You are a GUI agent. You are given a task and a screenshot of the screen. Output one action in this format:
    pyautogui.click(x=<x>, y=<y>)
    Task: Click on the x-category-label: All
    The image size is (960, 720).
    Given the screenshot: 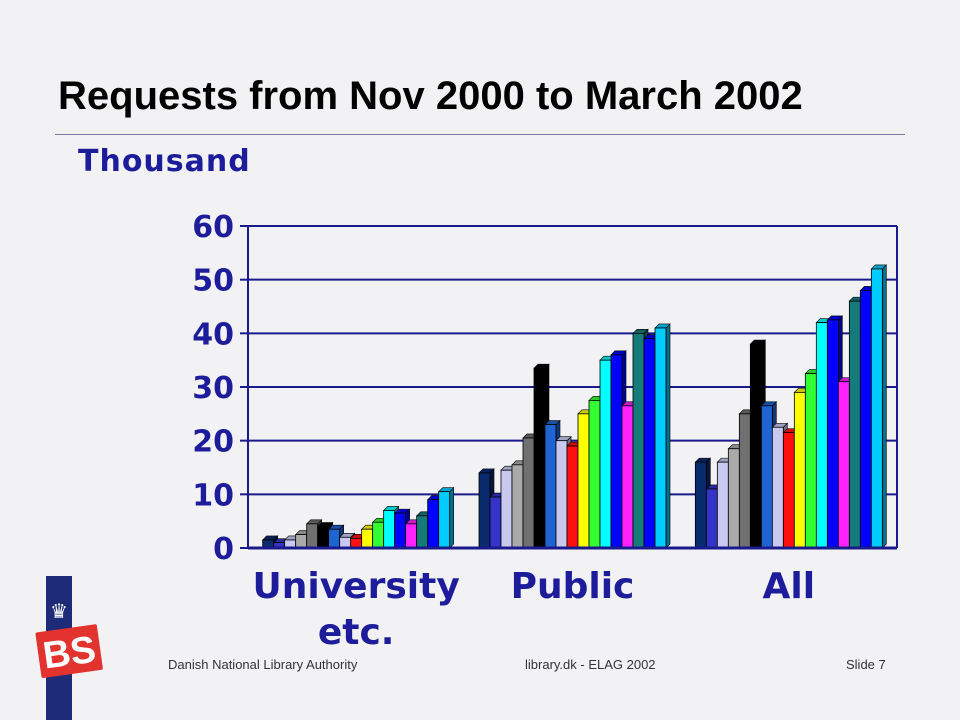 What is the action you would take?
    pyautogui.click(x=789, y=586)
    